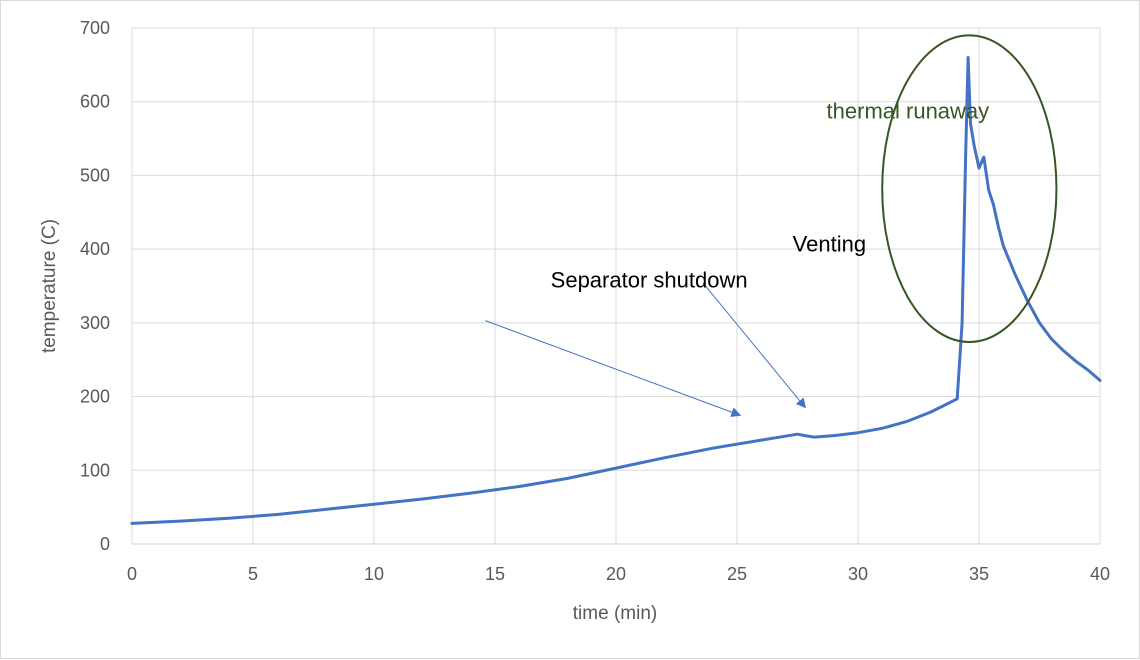 Image resolution: width=1140 pixels, height=660 pixels. I want to click on y-axis-title: temperature (C), so click(49, 286).